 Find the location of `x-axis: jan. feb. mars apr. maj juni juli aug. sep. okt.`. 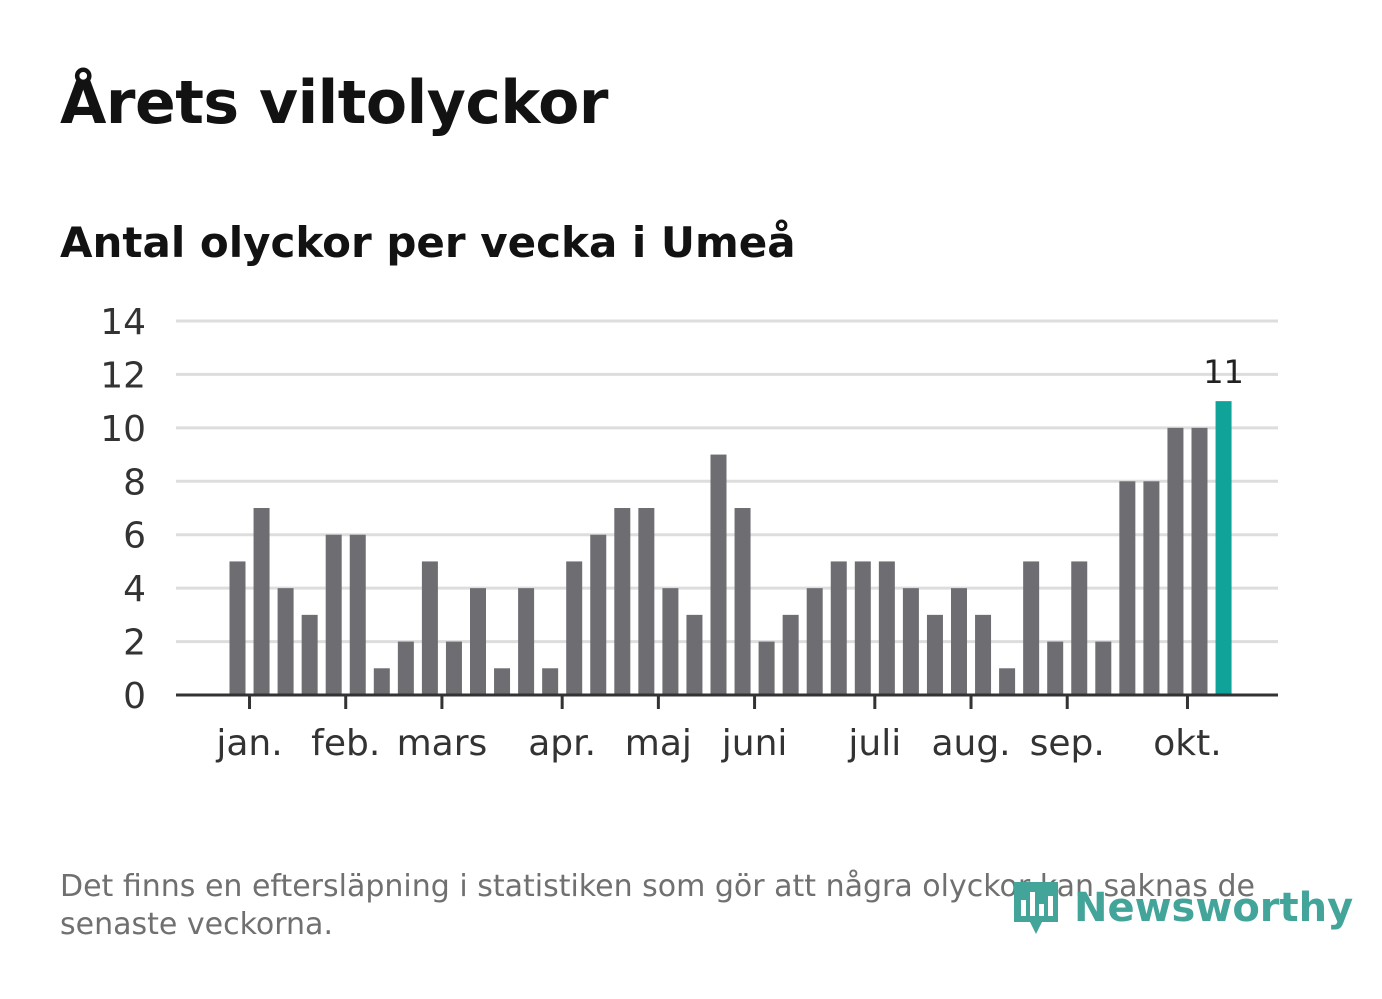

x-axis: jan. feb. mars apr. maj juni juli aug. sep. okt. is located at coordinates (727, 728).